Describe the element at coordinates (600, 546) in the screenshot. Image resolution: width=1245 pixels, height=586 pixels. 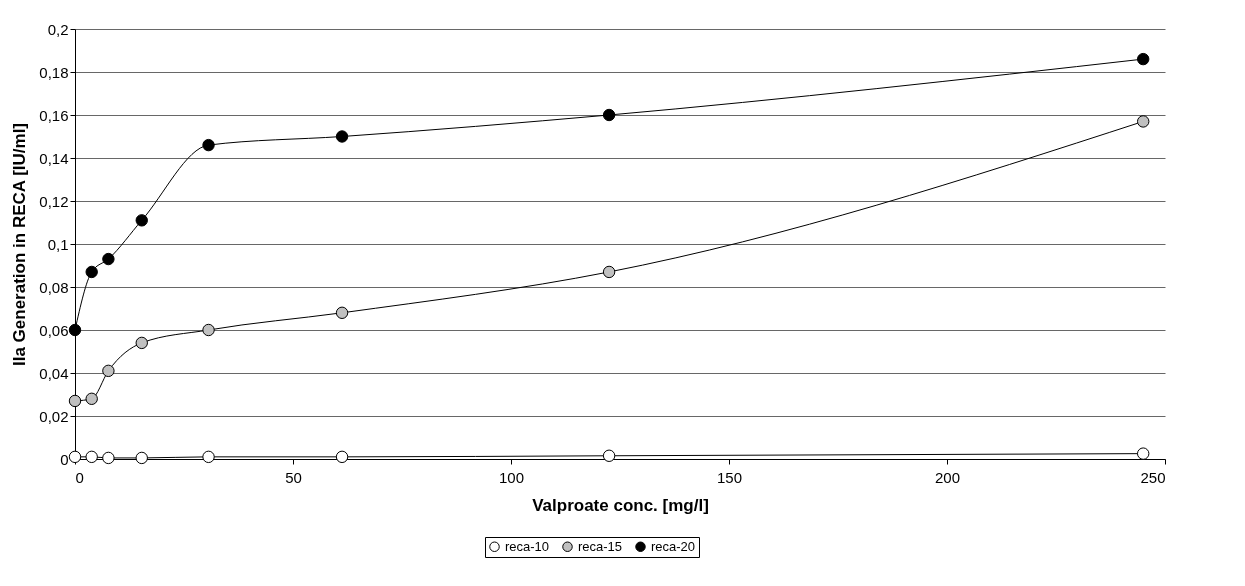
I see `legend-label: reca-15` at that location.